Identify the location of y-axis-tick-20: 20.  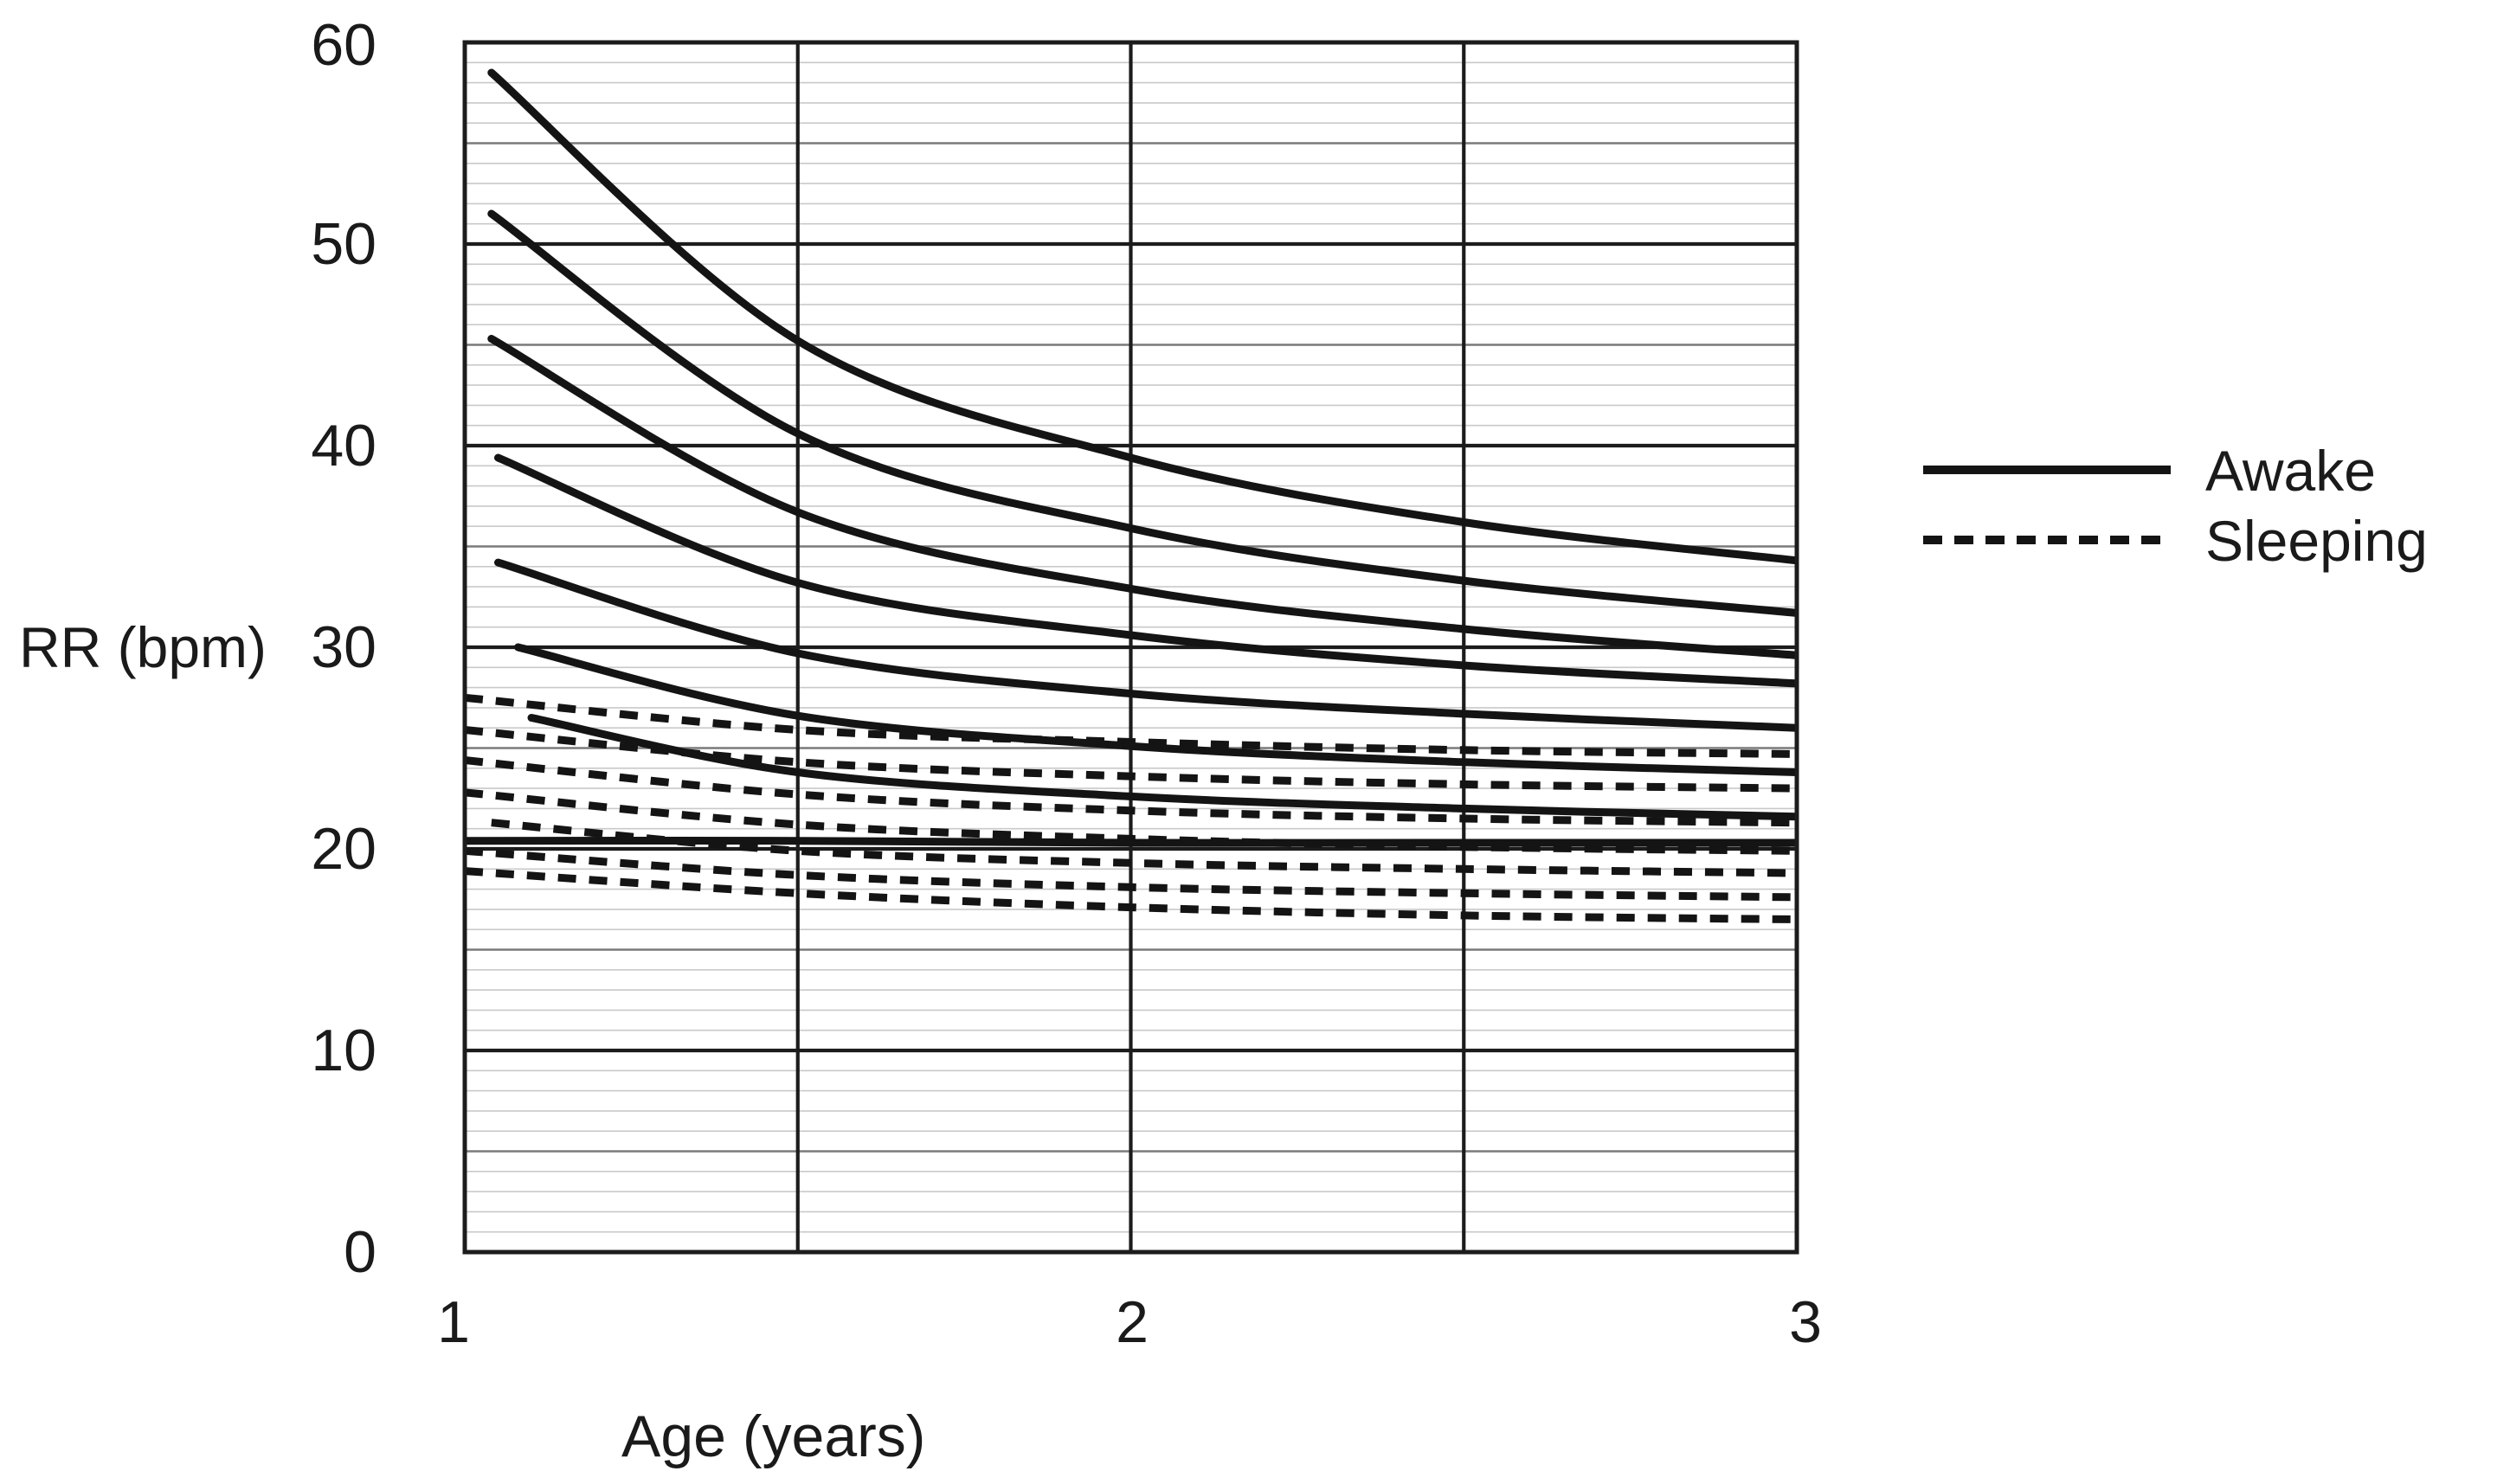
(343, 849).